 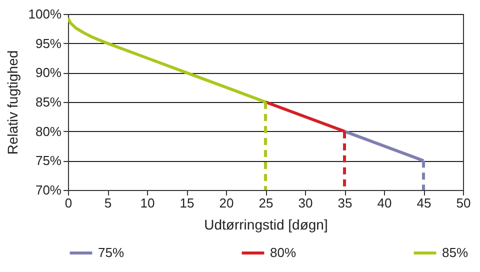 What do you see at coordinates (48, 72) in the screenshot?
I see `y-tick-label: 90%` at bounding box center [48, 72].